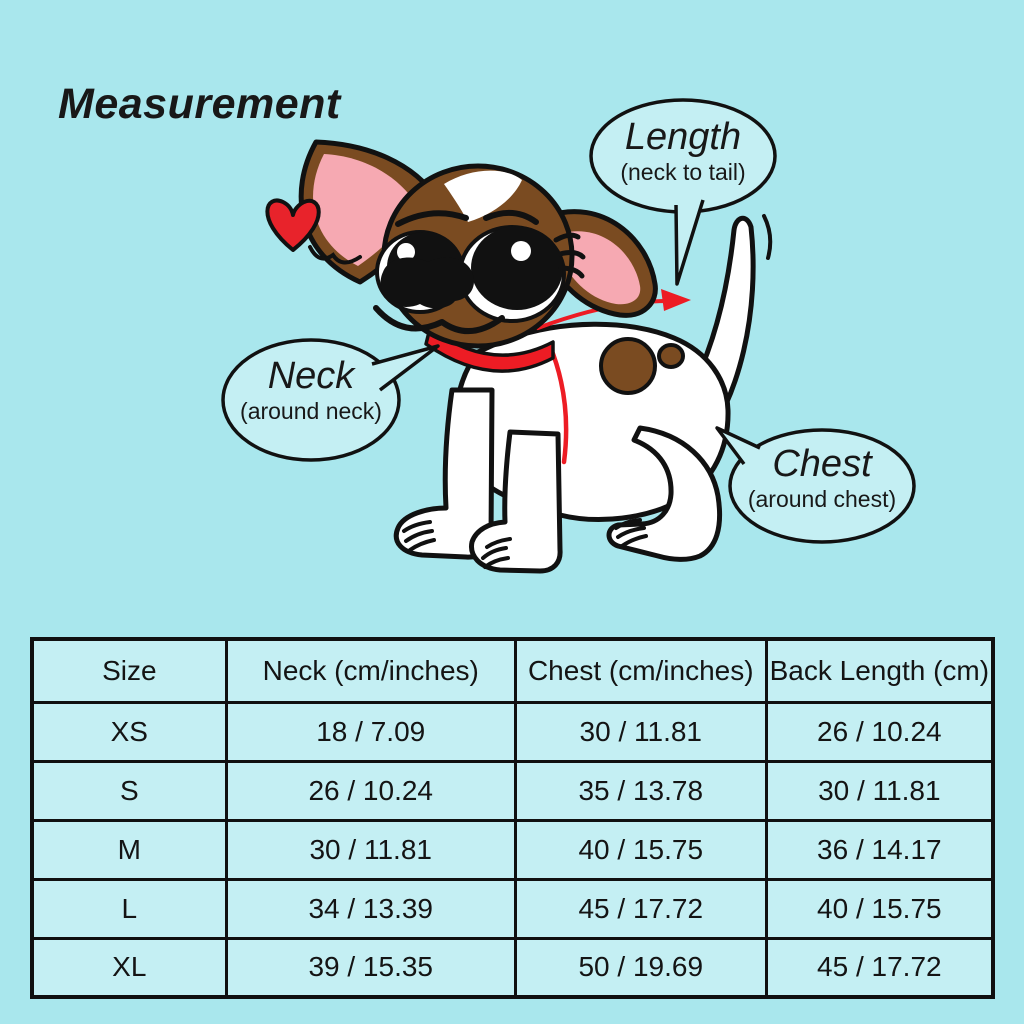  What do you see at coordinates (496, 553) in the screenshot?
I see `near-paw-toes` at bounding box center [496, 553].